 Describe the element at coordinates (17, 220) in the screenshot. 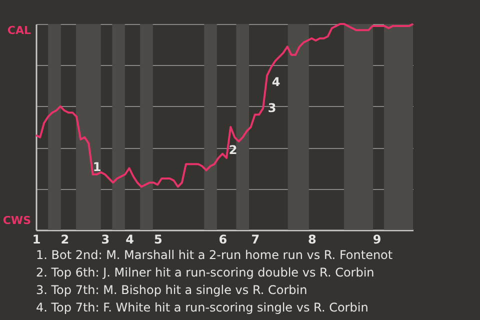

I see `text: CWS` at that location.